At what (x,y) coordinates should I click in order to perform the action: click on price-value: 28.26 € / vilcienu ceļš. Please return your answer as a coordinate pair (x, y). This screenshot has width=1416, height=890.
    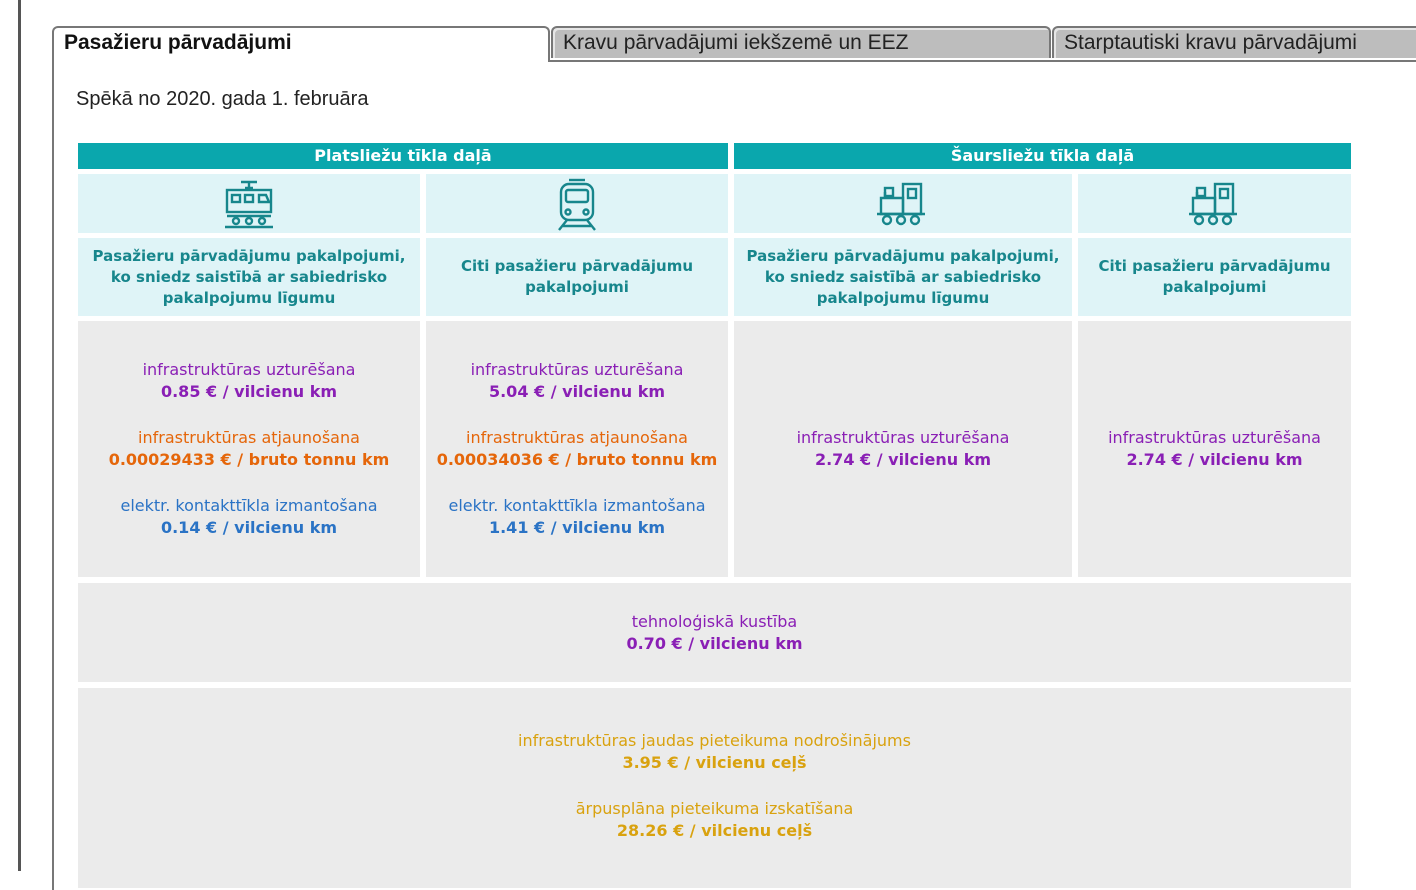
    Looking at the image, I should click on (714, 830).